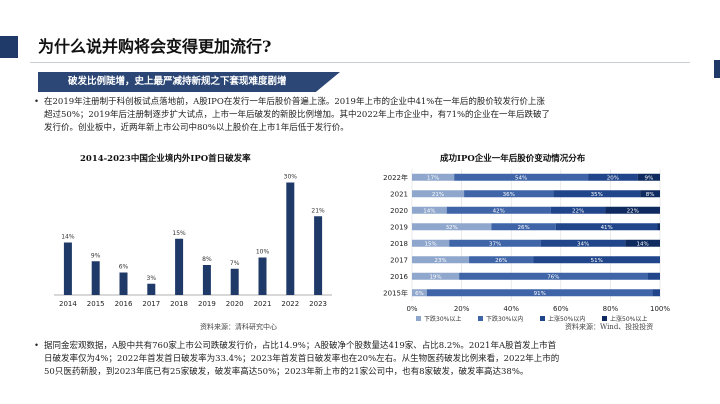 The width and height of the screenshot is (720, 404). I want to click on segment-label-0-1: 54%, so click(521, 178).